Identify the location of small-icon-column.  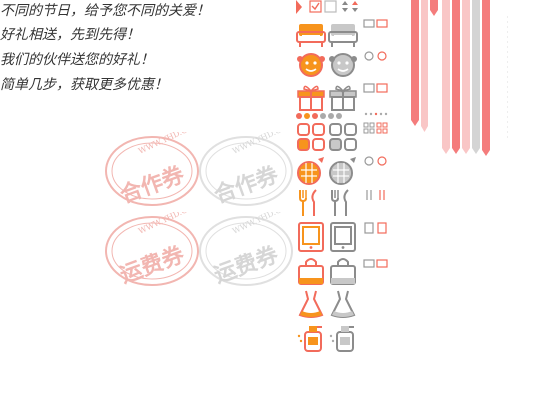
(375, 143).